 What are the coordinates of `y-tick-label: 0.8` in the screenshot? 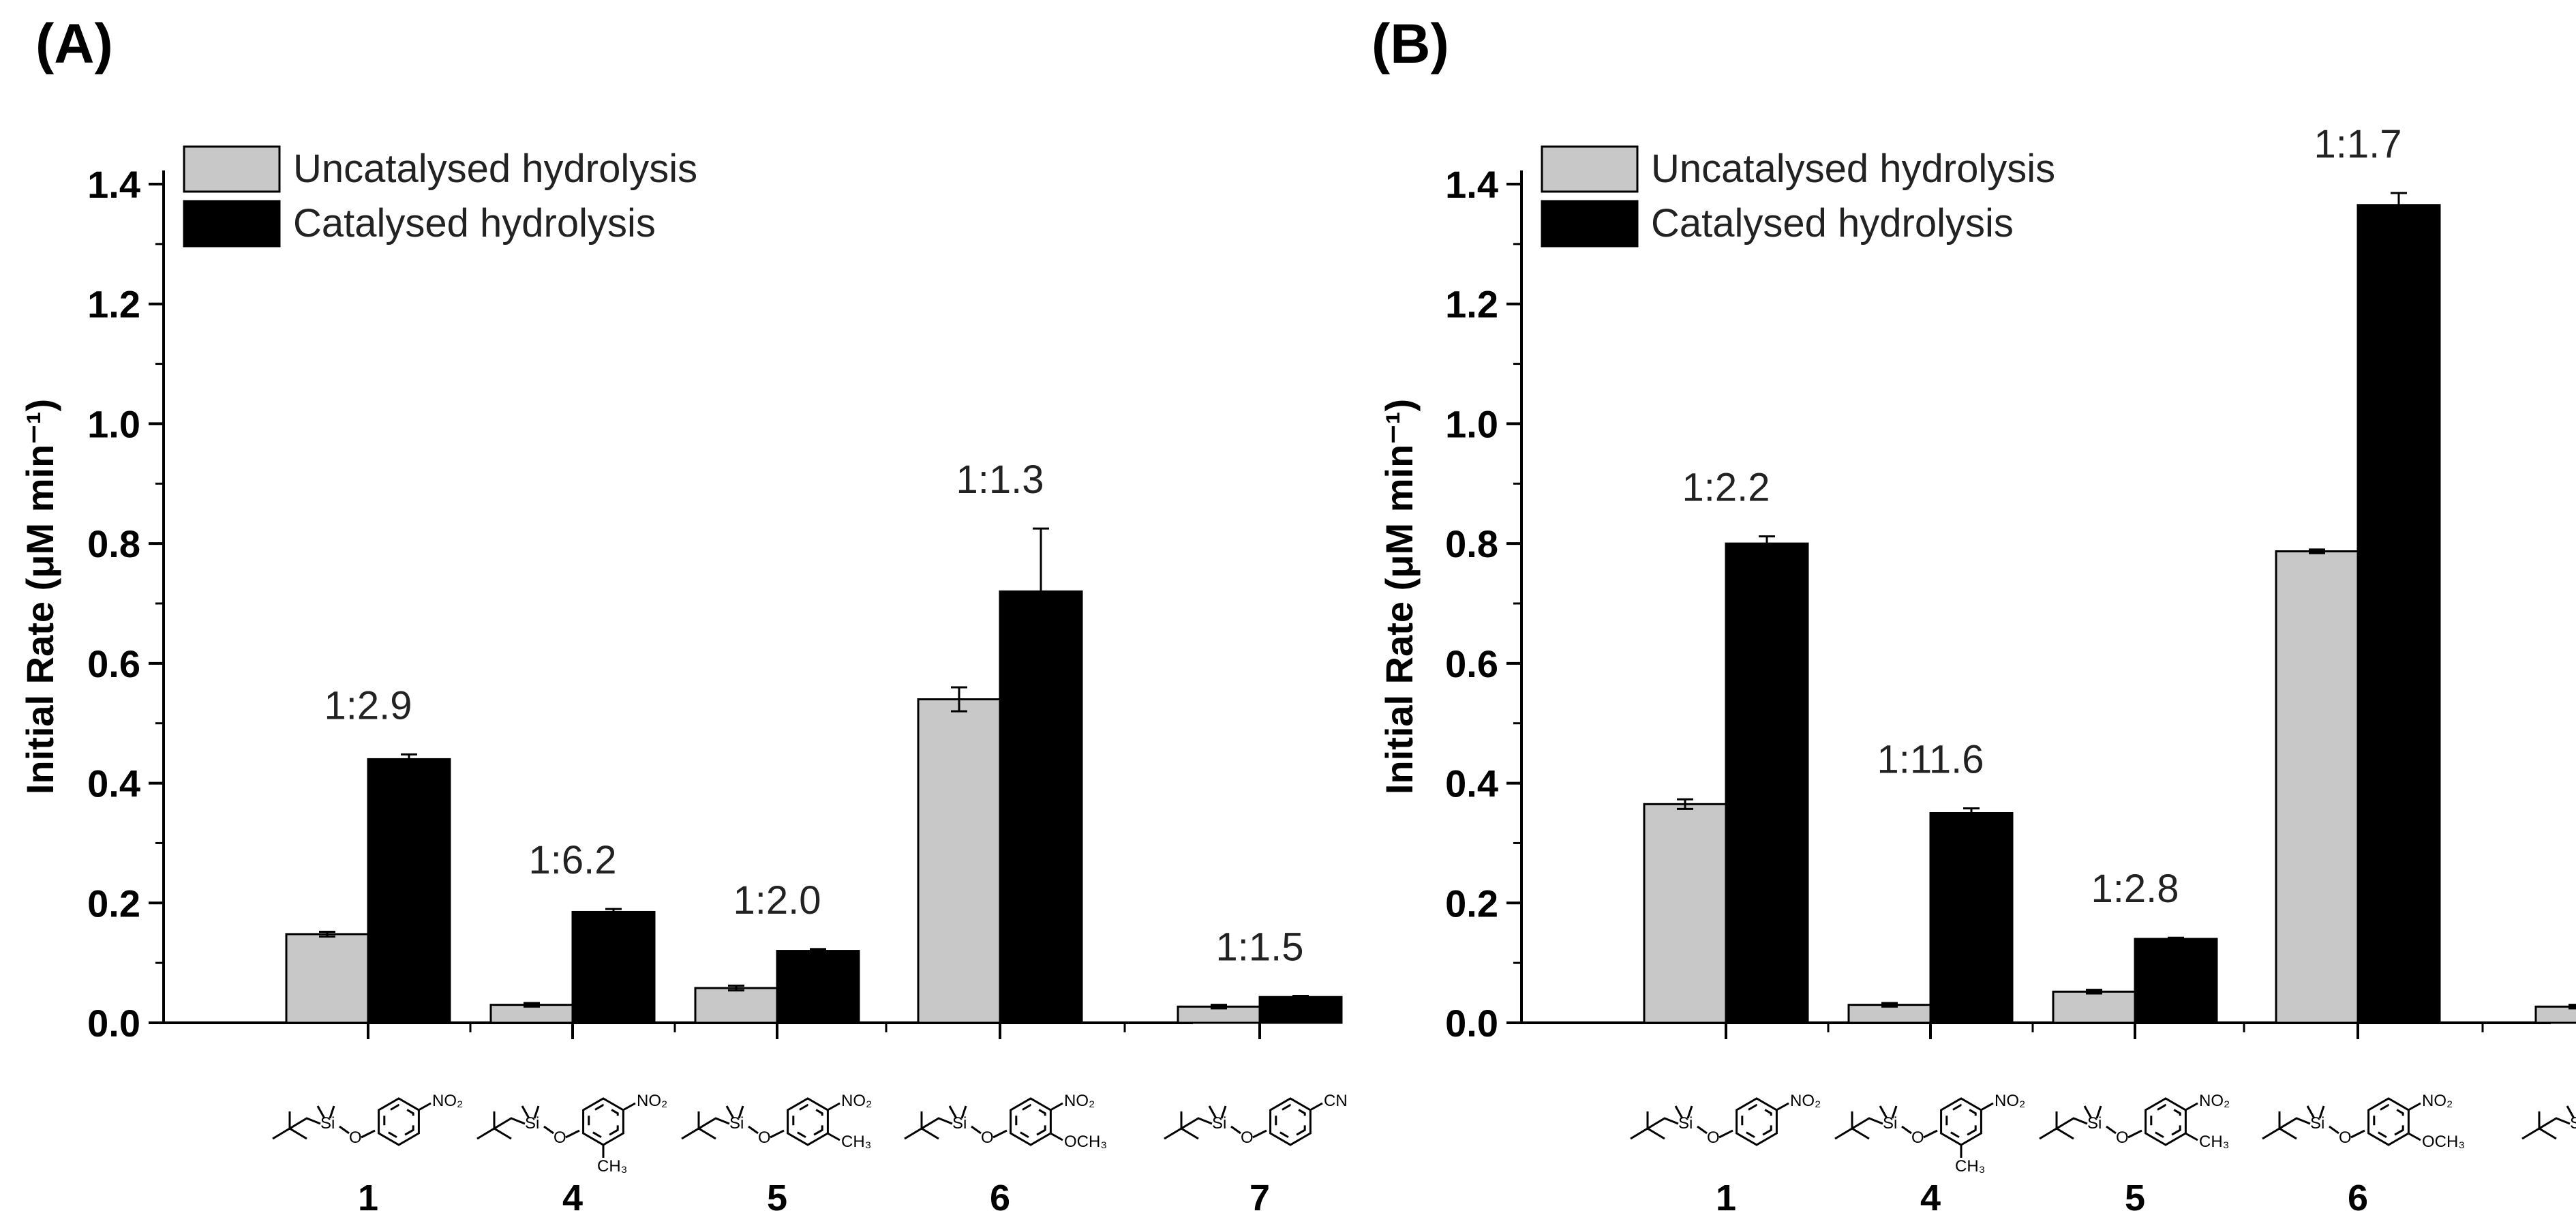 It's located at (114, 544).